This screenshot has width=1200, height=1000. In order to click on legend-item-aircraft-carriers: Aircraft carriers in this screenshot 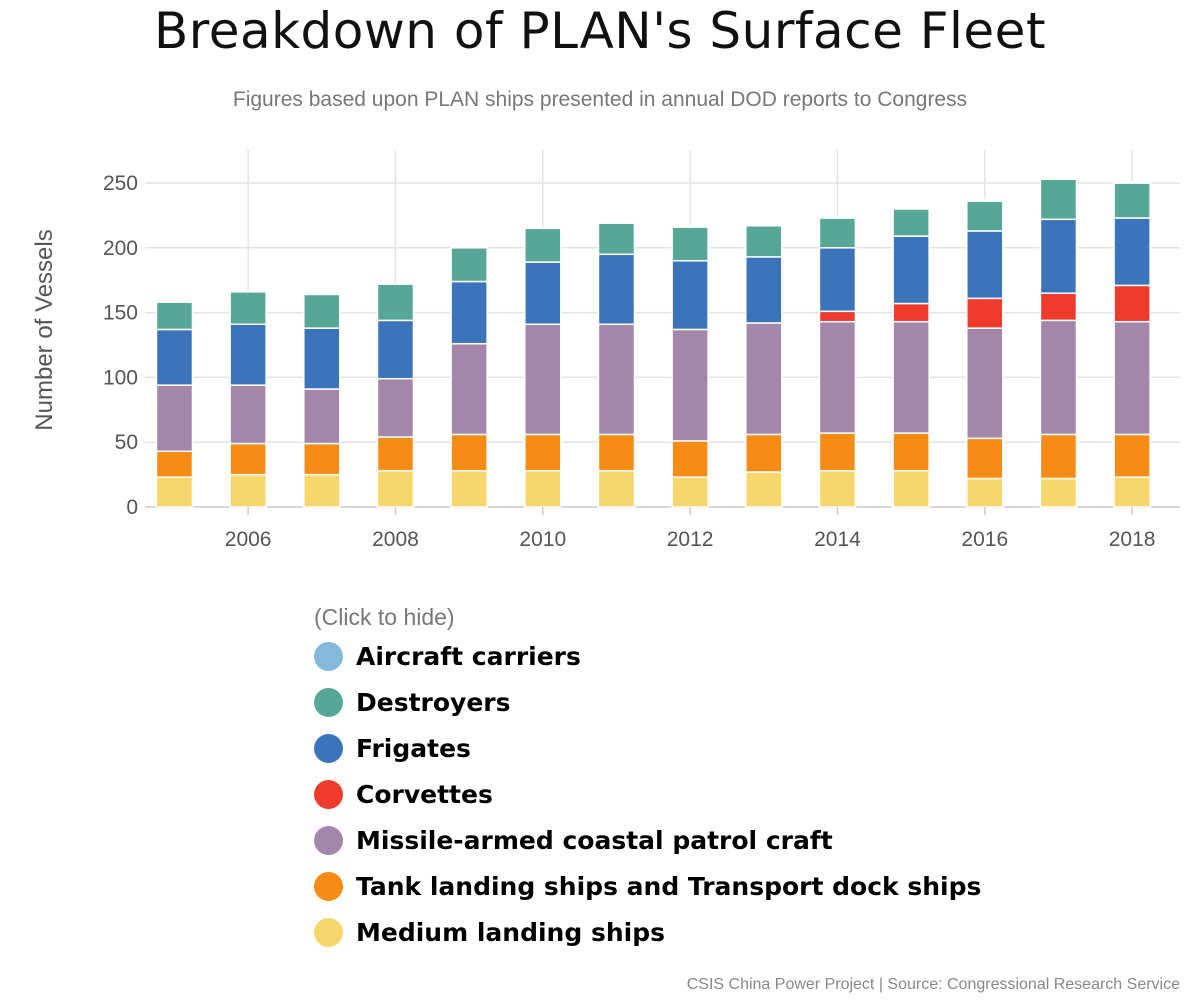, I will do `click(647, 656)`.